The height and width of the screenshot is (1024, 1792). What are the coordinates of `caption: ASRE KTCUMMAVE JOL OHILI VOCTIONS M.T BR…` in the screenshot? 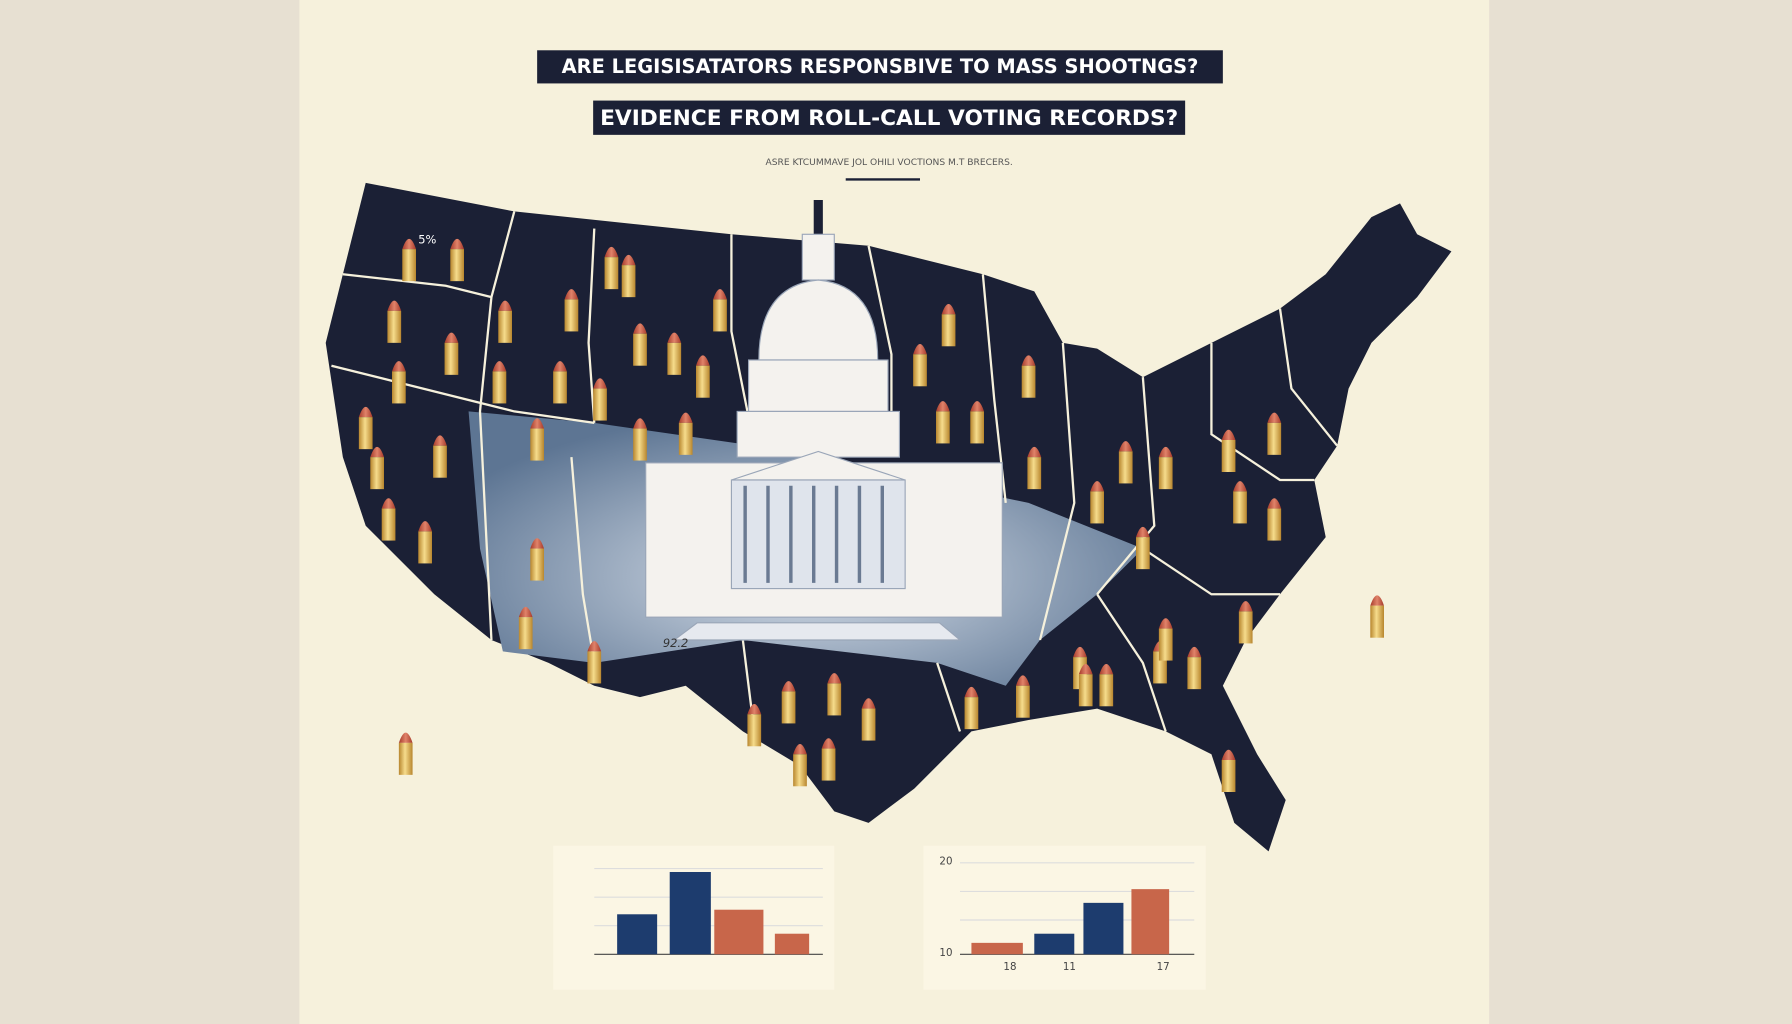 It's located at (888, 163).